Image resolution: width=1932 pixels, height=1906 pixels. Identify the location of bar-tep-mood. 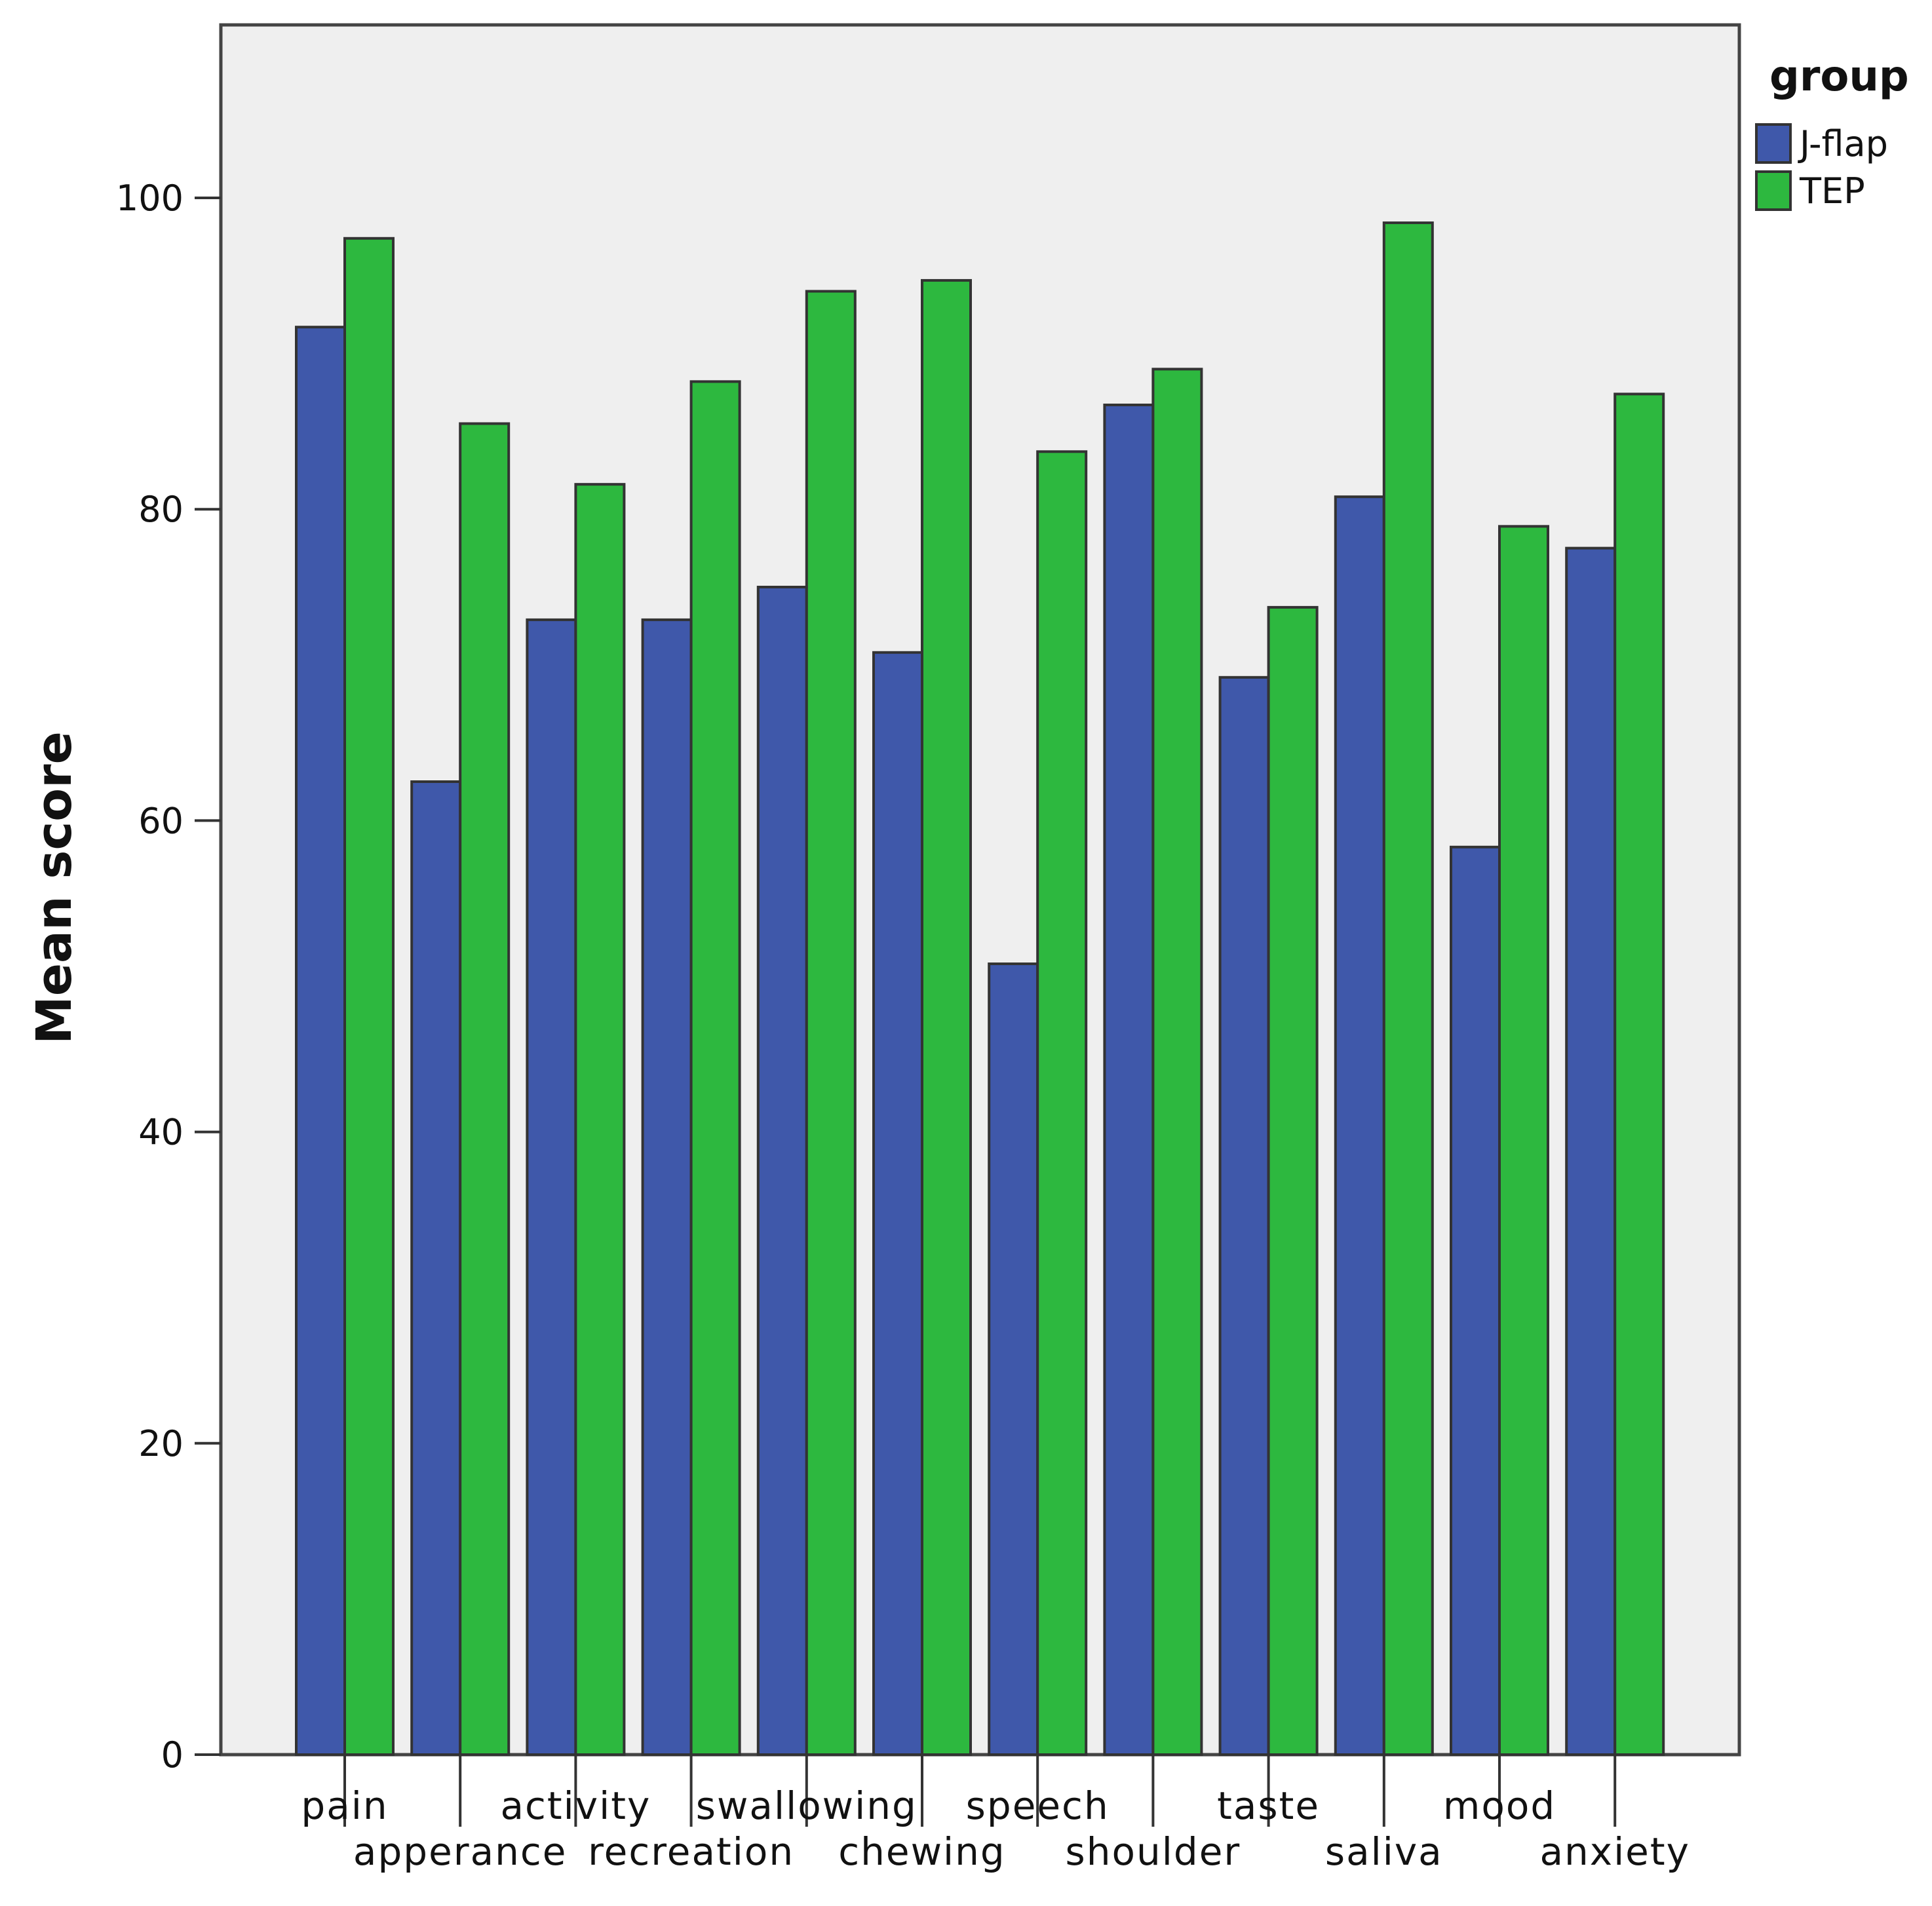
(1523, 1140).